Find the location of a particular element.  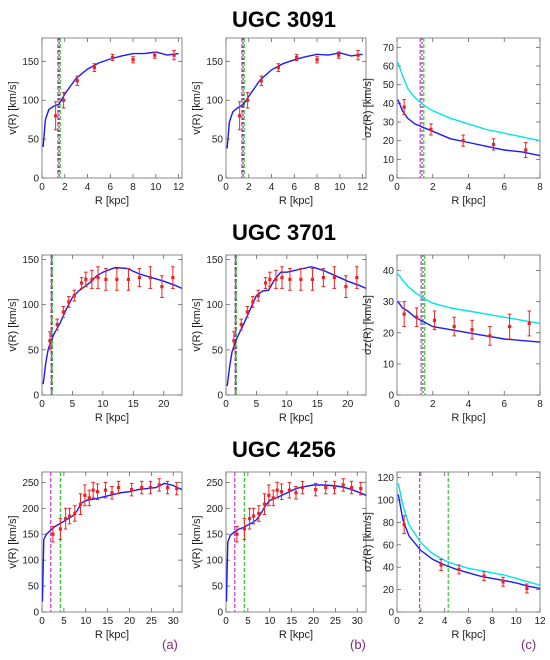

y-tick-label: 200 is located at coordinates (30, 509).